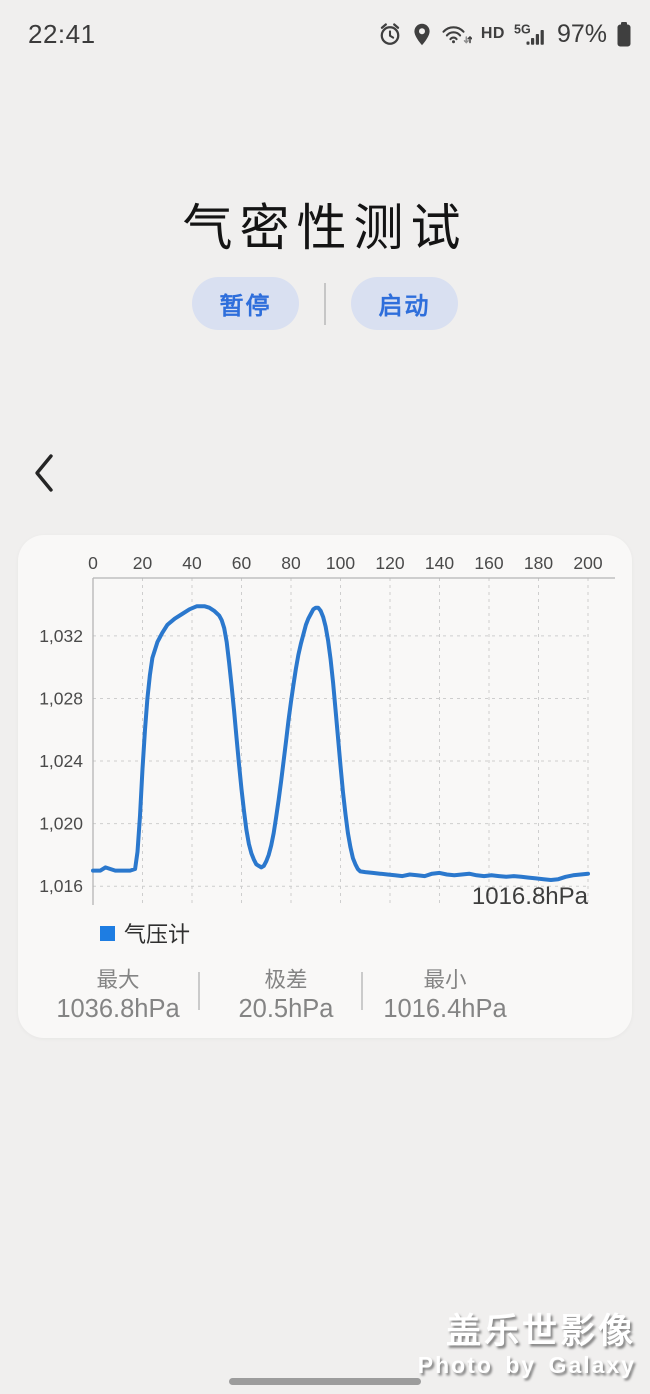 Image resolution: width=650 pixels, height=1394 pixels. I want to click on home-indicator-bar, so click(325, 1381).